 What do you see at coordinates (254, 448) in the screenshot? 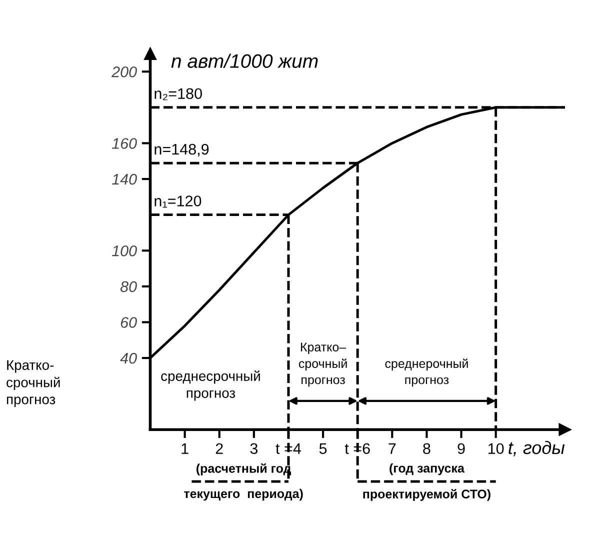
I see `x-tick-label: 3` at bounding box center [254, 448].